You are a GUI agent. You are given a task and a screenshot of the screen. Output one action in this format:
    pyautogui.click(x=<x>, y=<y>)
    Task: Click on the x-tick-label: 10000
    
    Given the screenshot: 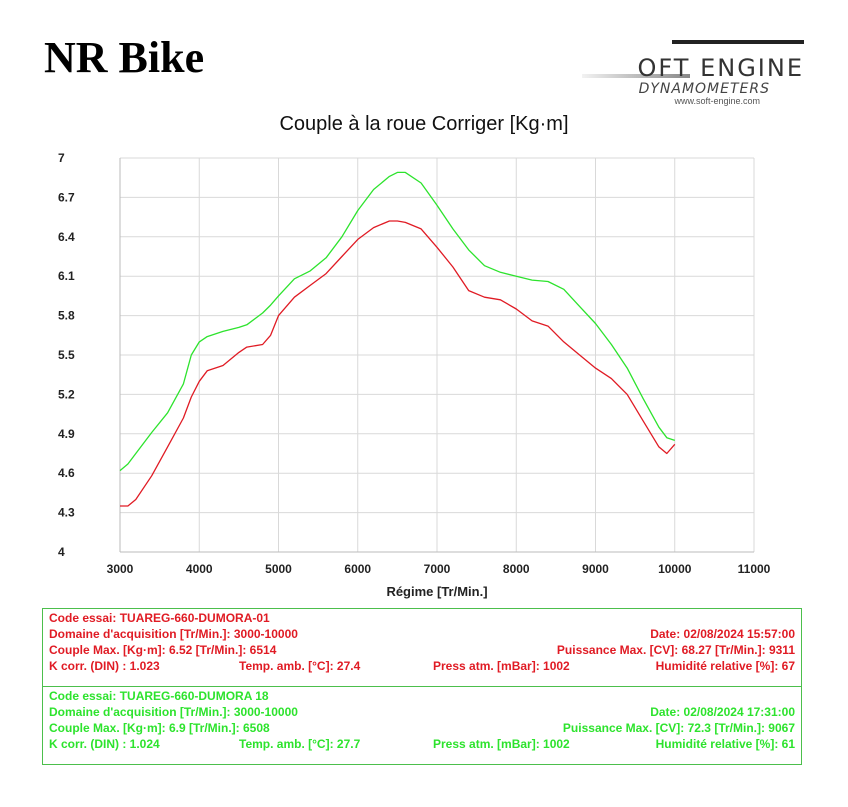 What is the action you would take?
    pyautogui.click(x=675, y=569)
    